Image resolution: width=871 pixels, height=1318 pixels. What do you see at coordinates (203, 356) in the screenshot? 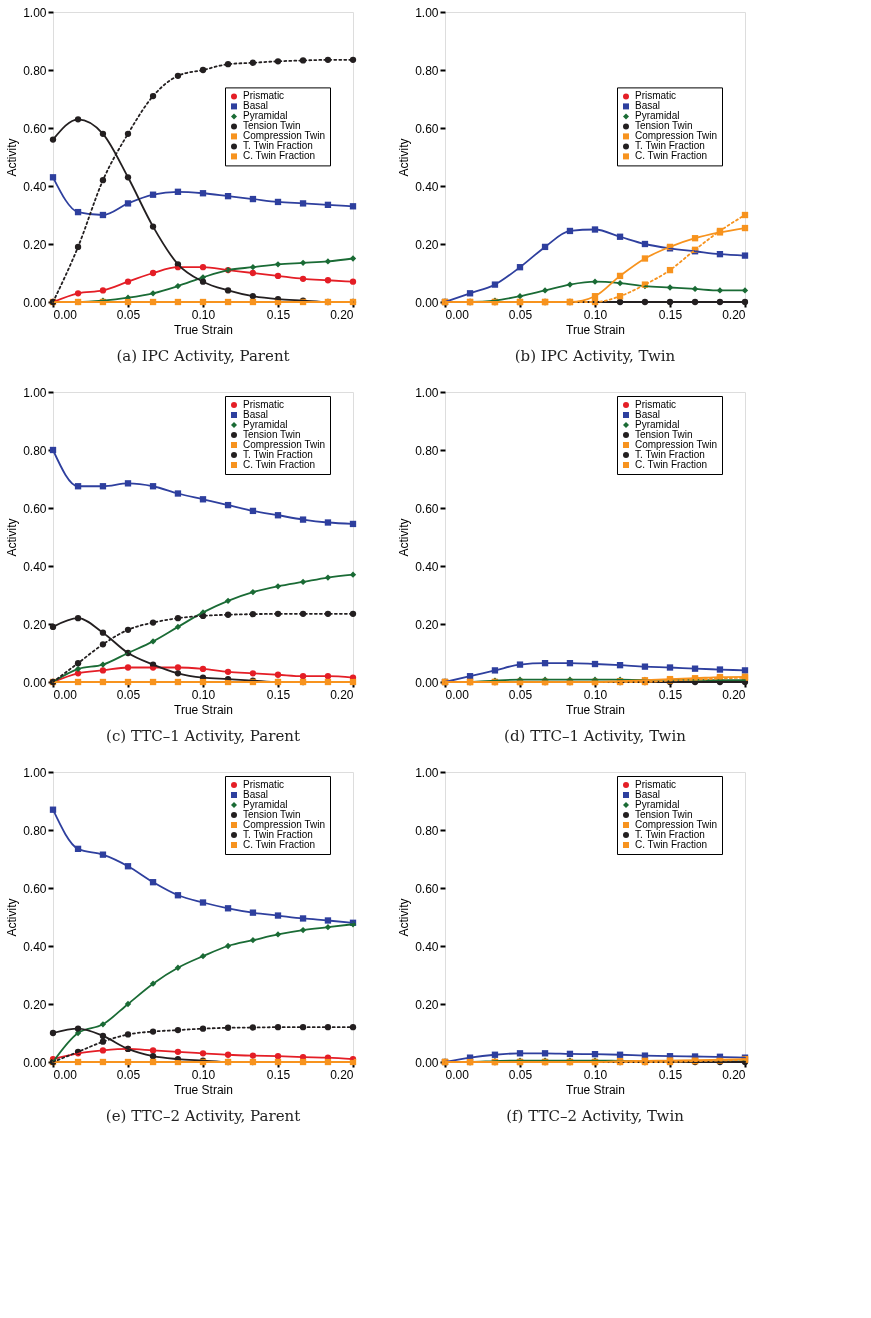
I see `text: (a) IPC Activity, Parent` at bounding box center [203, 356].